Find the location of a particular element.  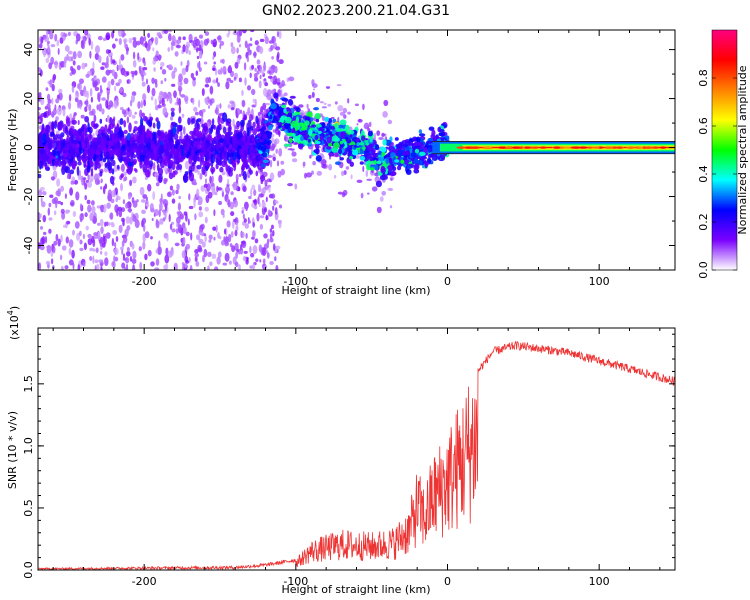

y-tick-label: 20 is located at coordinates (28, 99).